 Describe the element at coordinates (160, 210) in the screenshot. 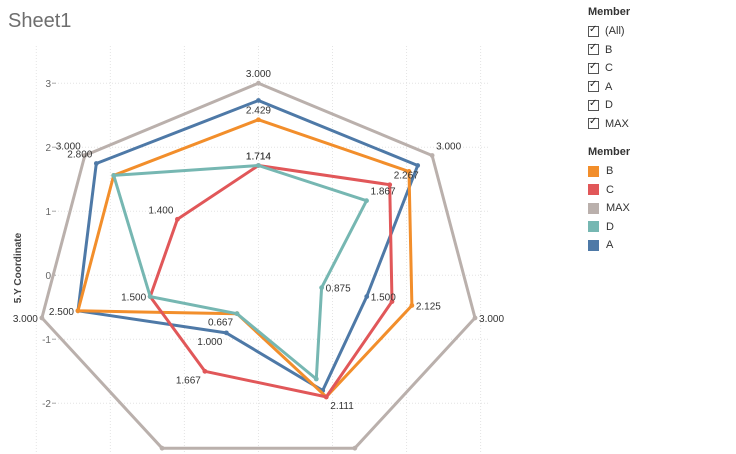

I see `data-label-c: 1.400` at that location.